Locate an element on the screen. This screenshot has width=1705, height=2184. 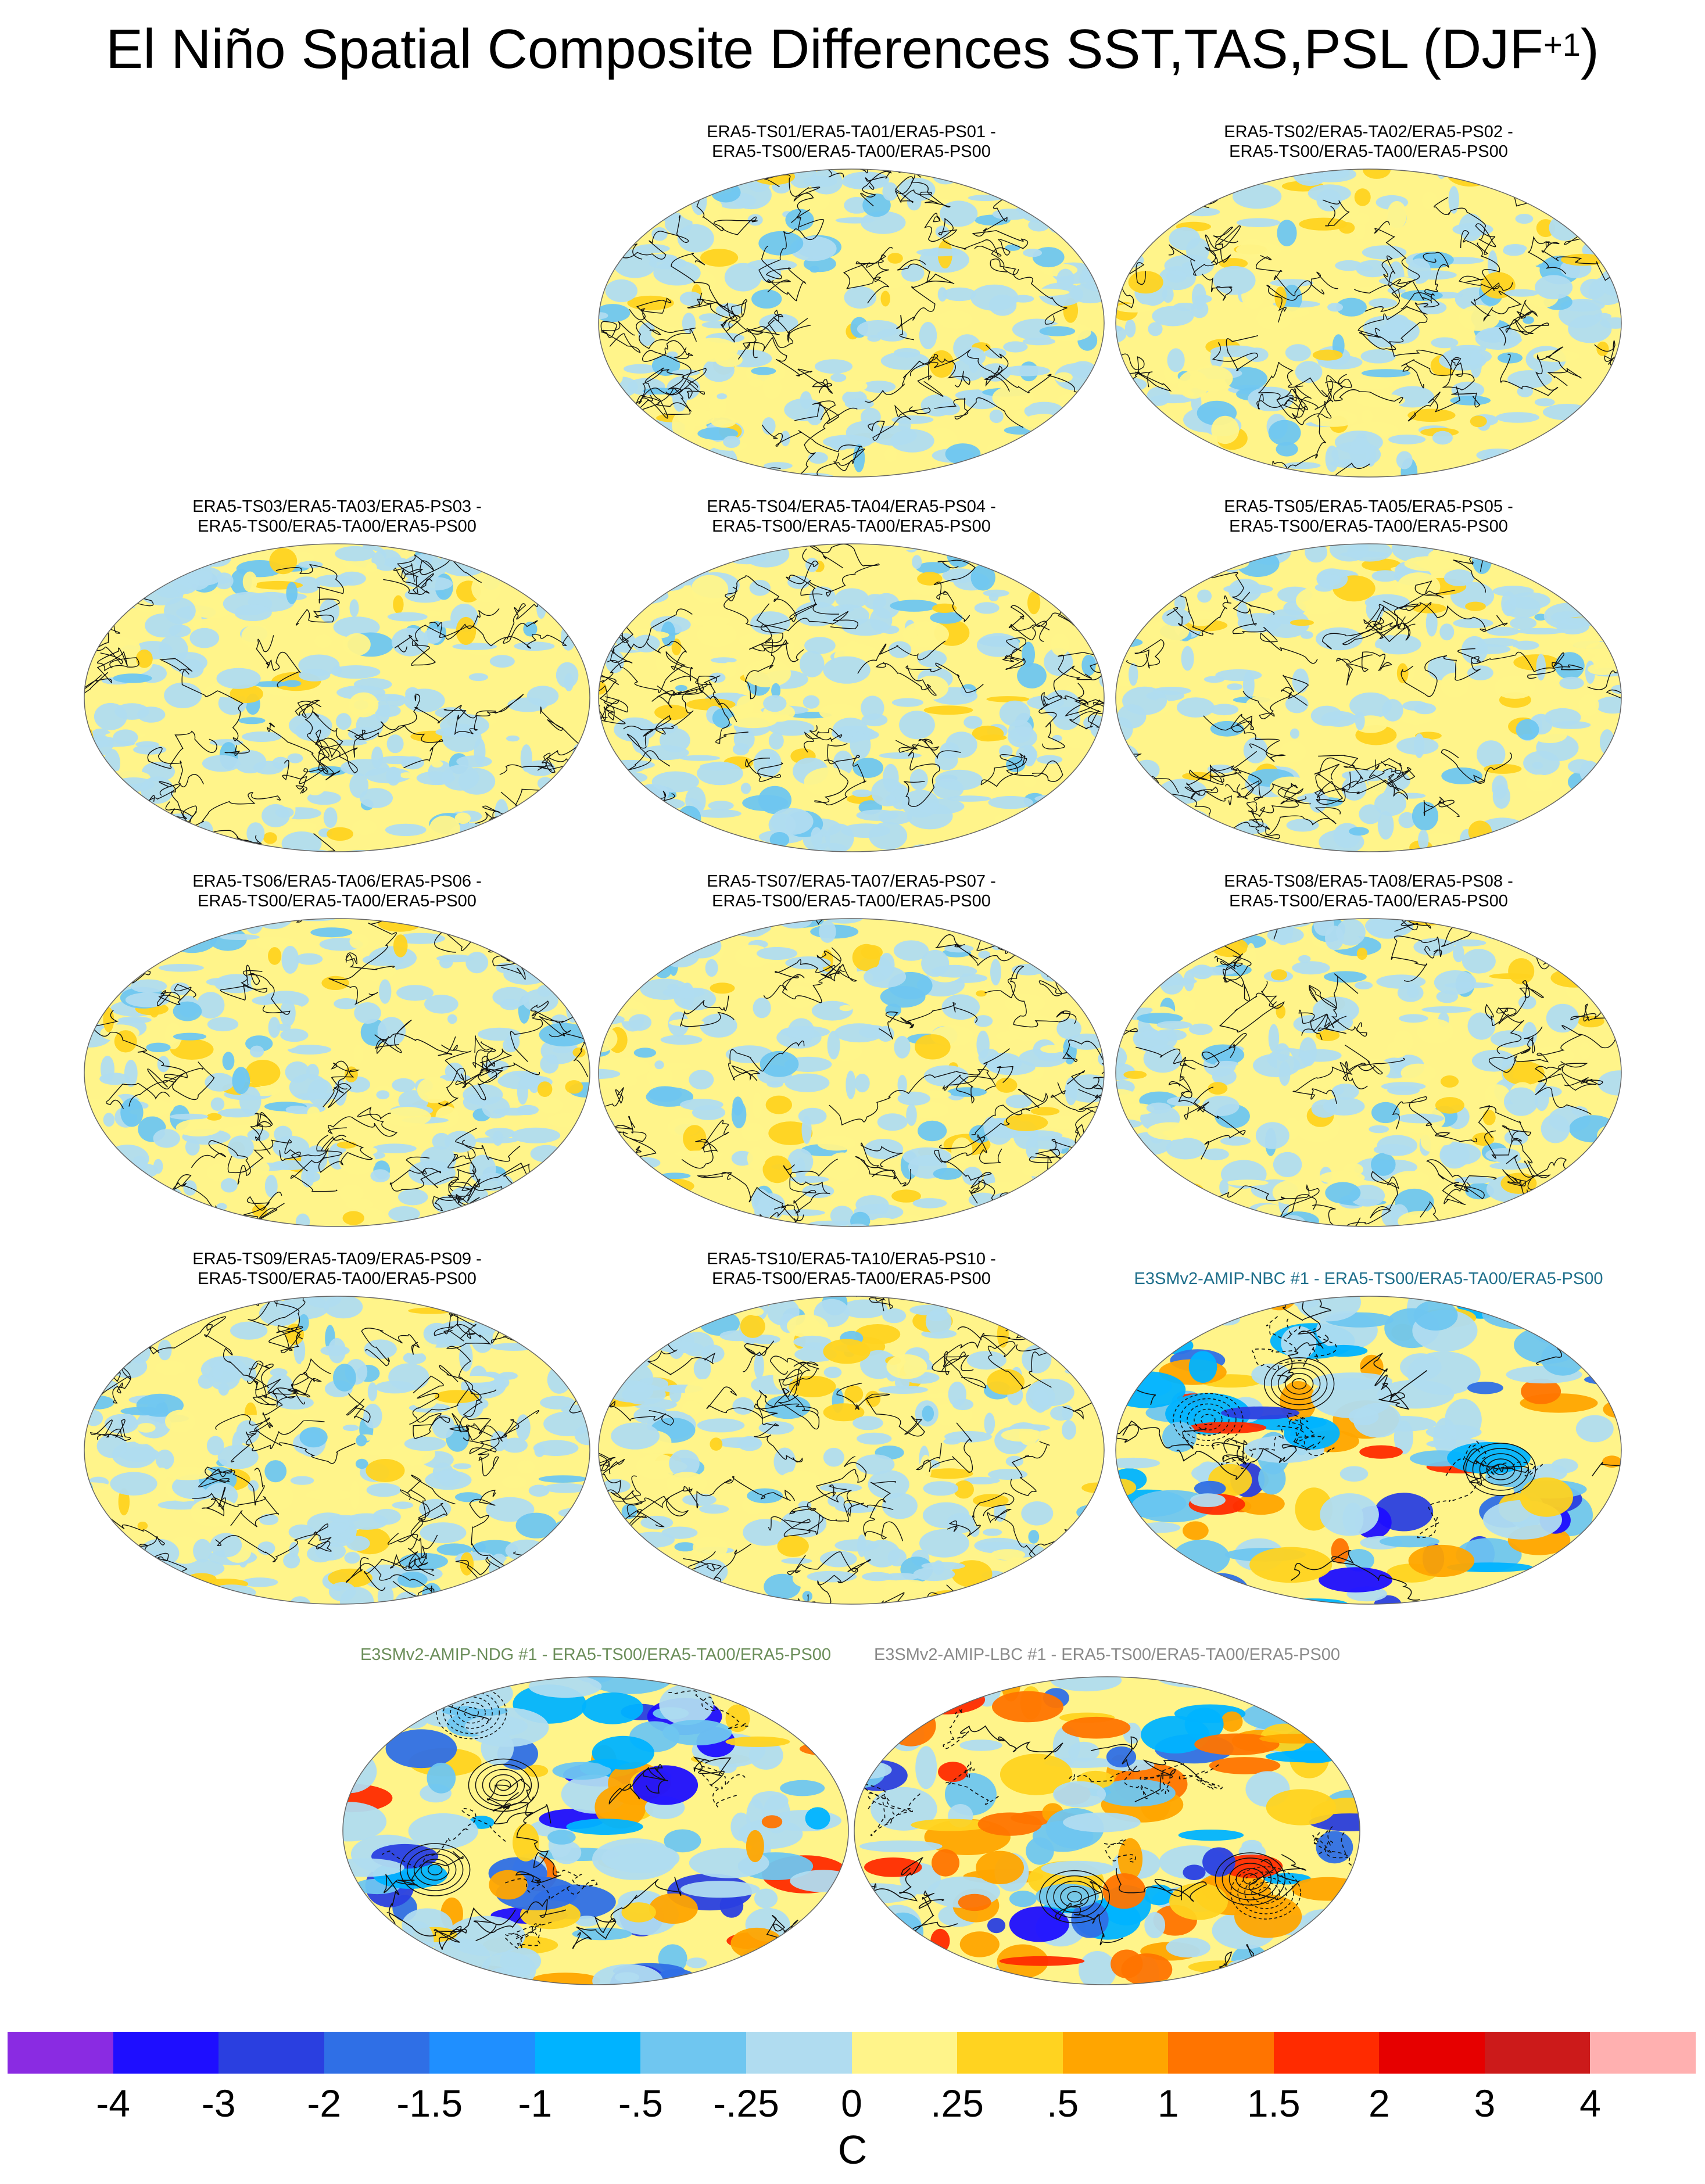
colorbar-swatch is located at coordinates (904, 2053).